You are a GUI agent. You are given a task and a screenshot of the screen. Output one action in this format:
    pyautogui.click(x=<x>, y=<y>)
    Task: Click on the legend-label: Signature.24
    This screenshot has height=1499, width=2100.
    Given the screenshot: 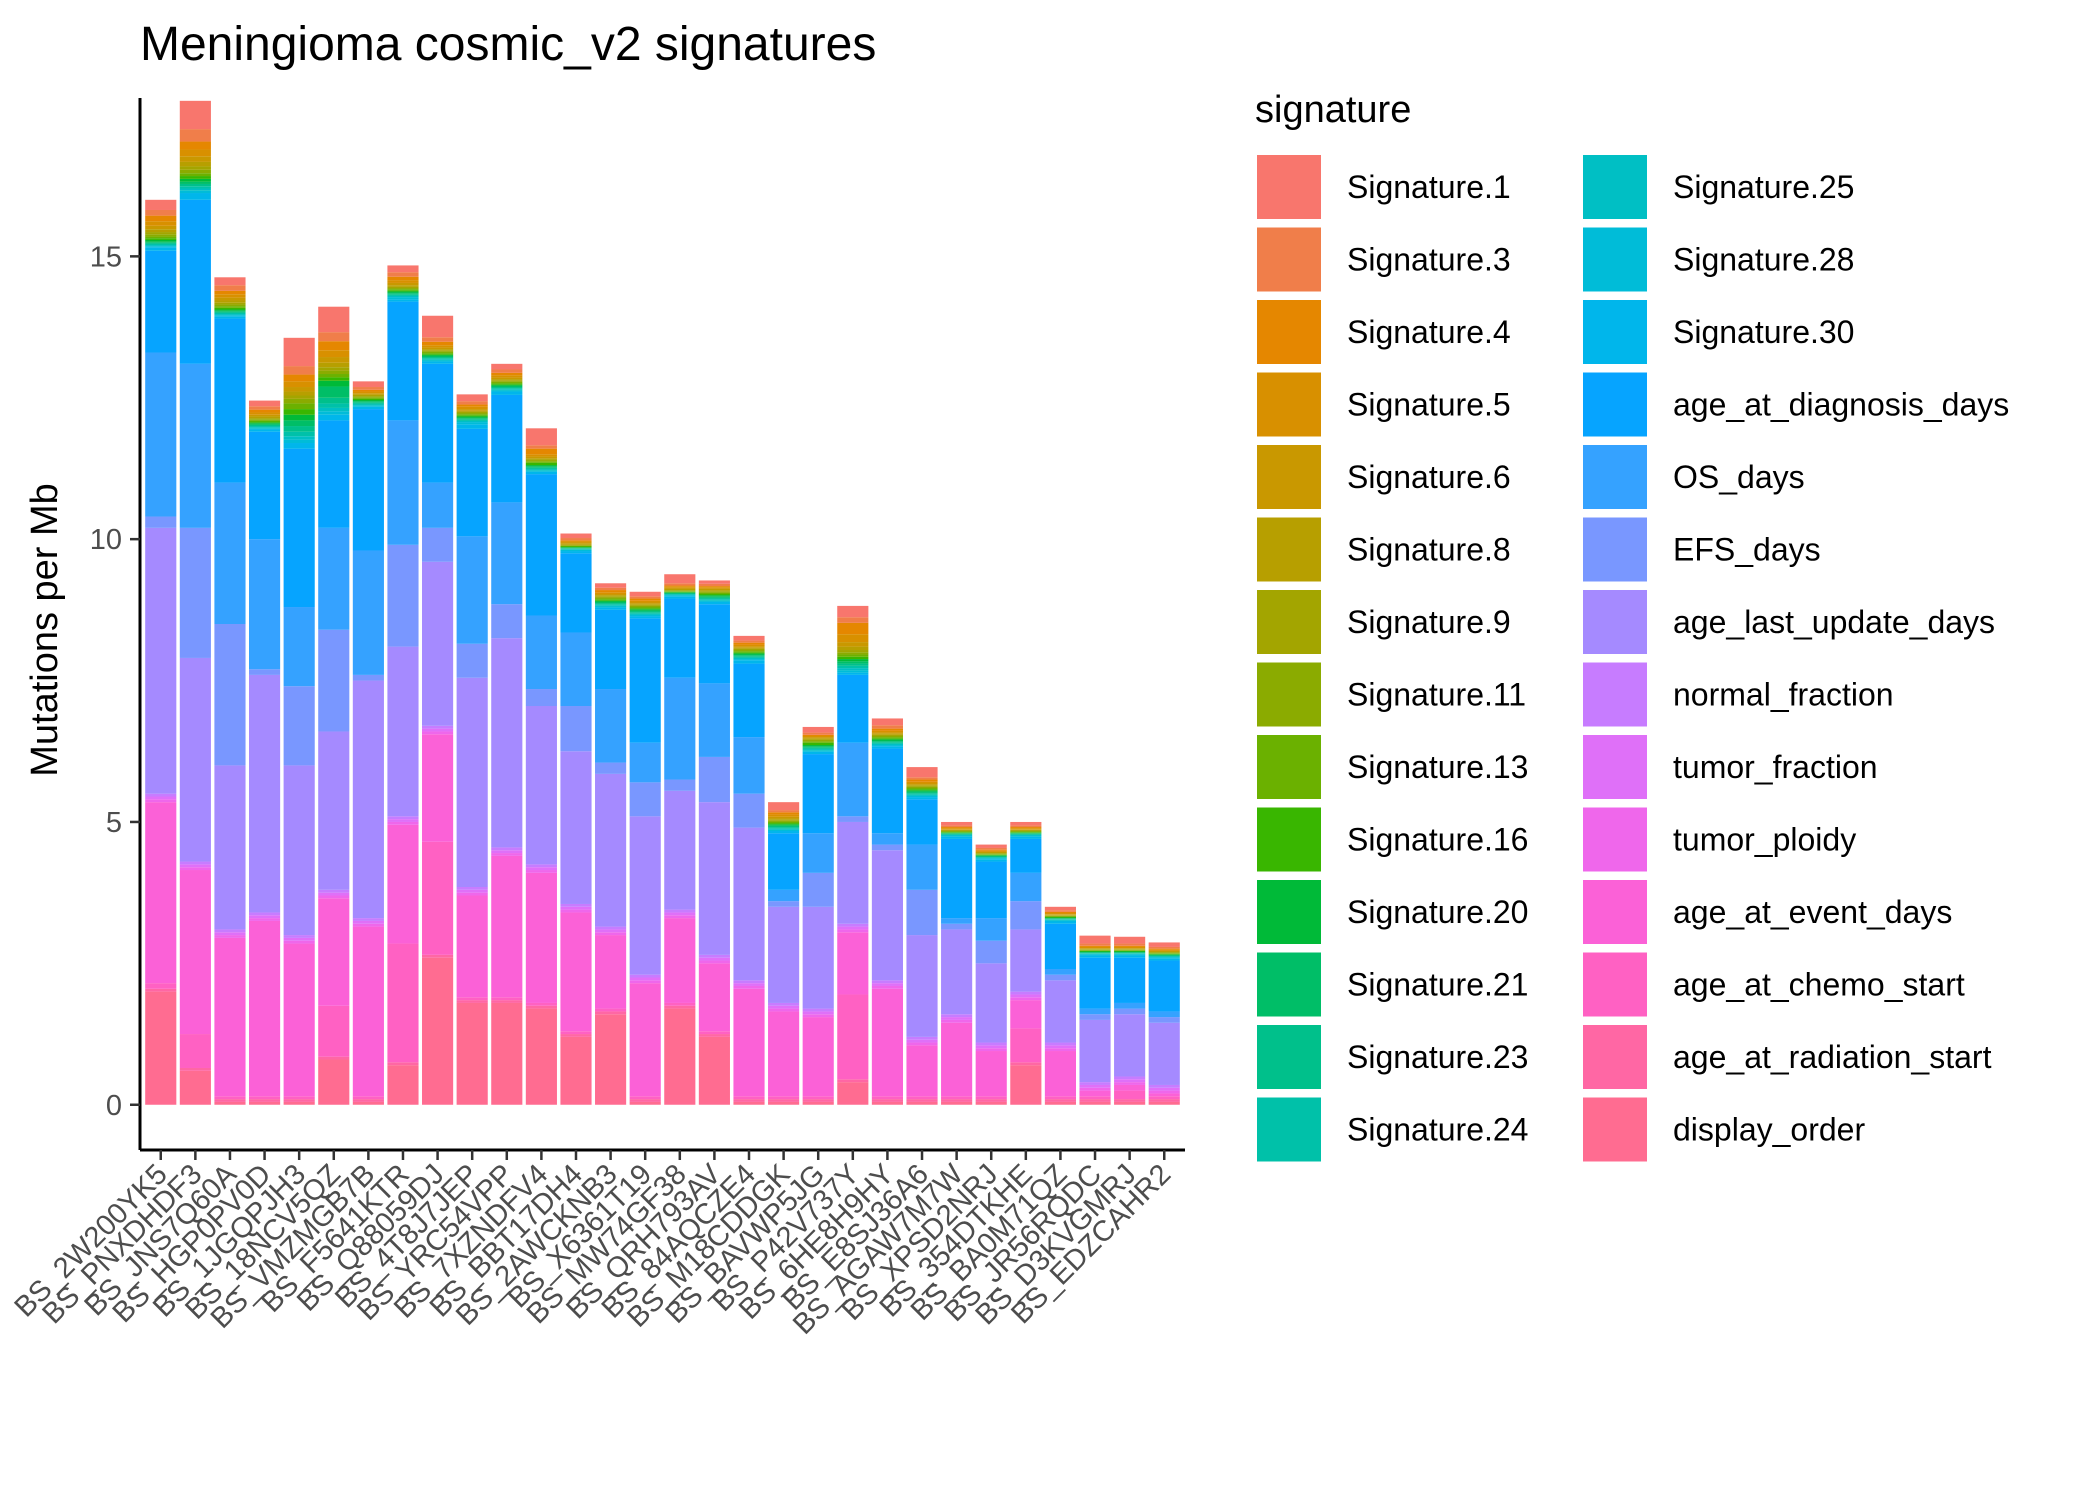 What is the action you would take?
    pyautogui.click(x=1437, y=1130)
    